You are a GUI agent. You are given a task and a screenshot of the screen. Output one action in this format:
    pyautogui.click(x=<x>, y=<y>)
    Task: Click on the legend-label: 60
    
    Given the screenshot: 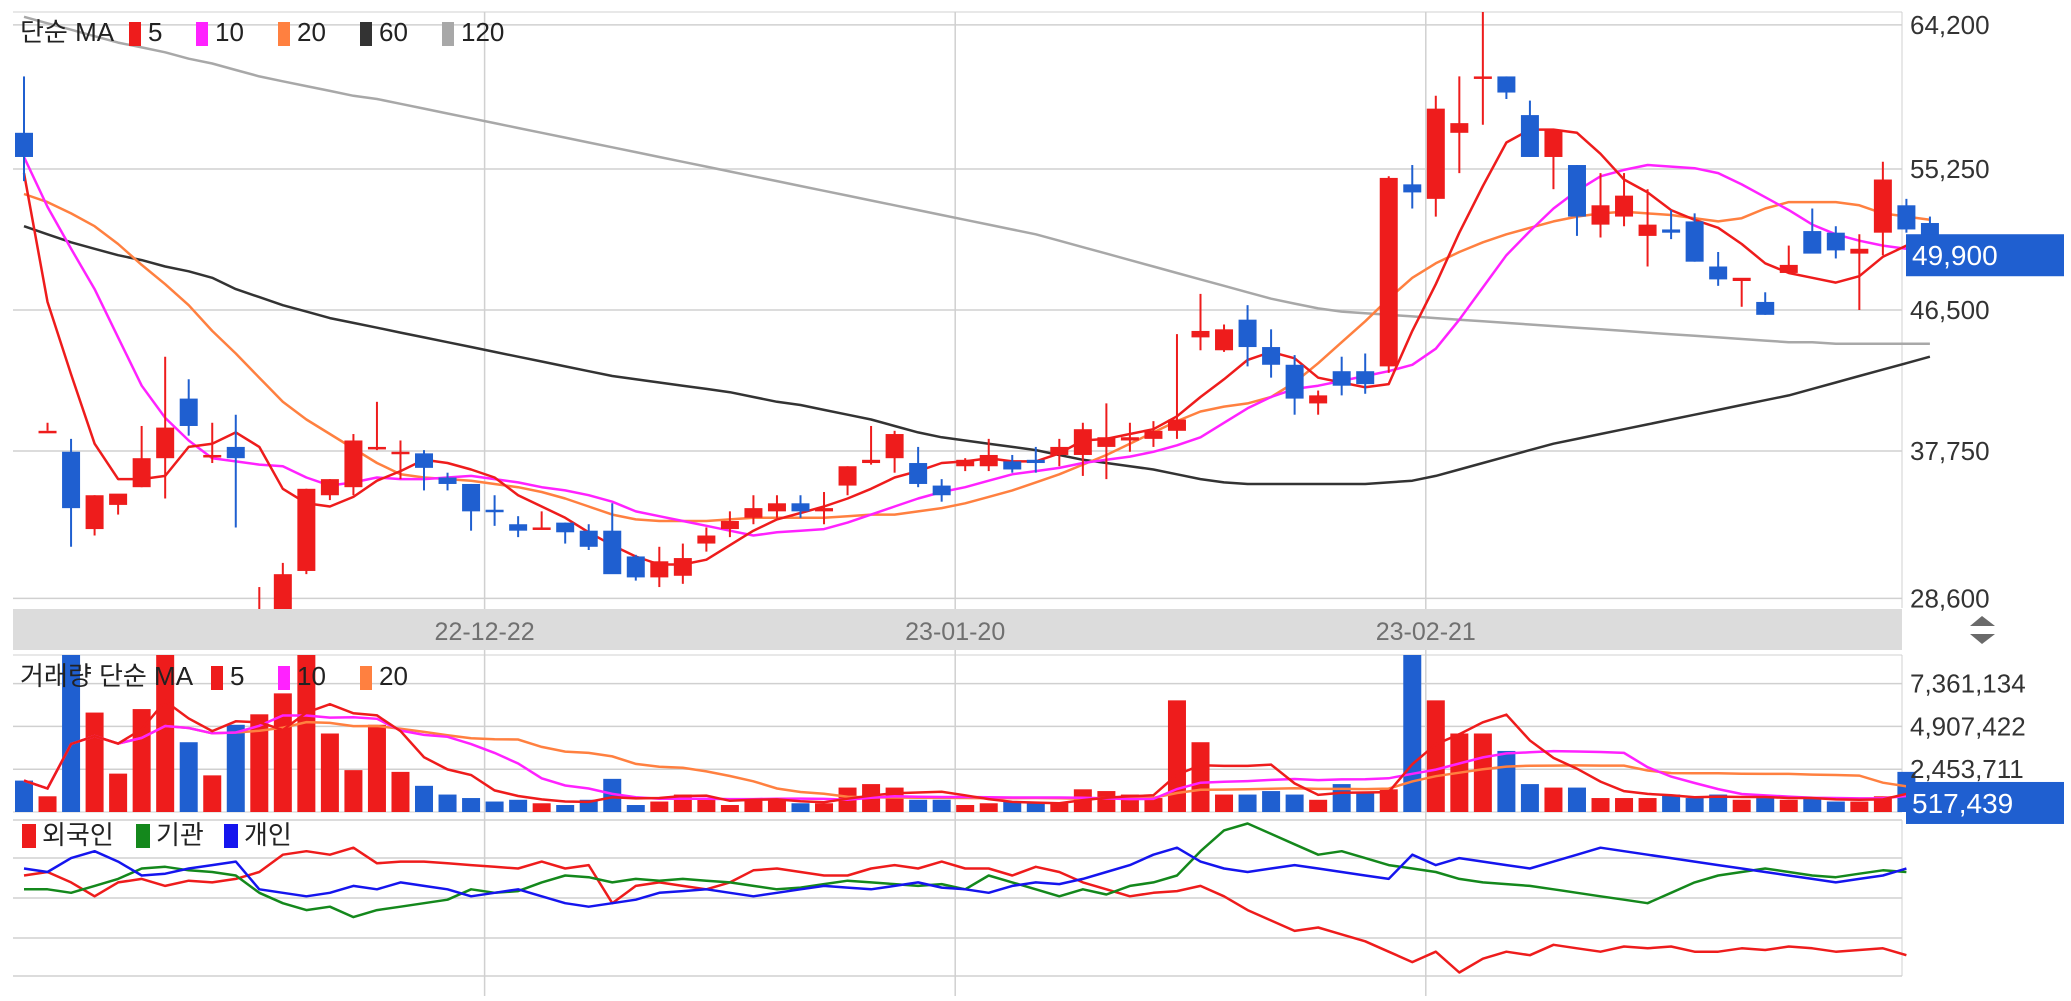 What is the action you would take?
    pyautogui.click(x=393, y=32)
    